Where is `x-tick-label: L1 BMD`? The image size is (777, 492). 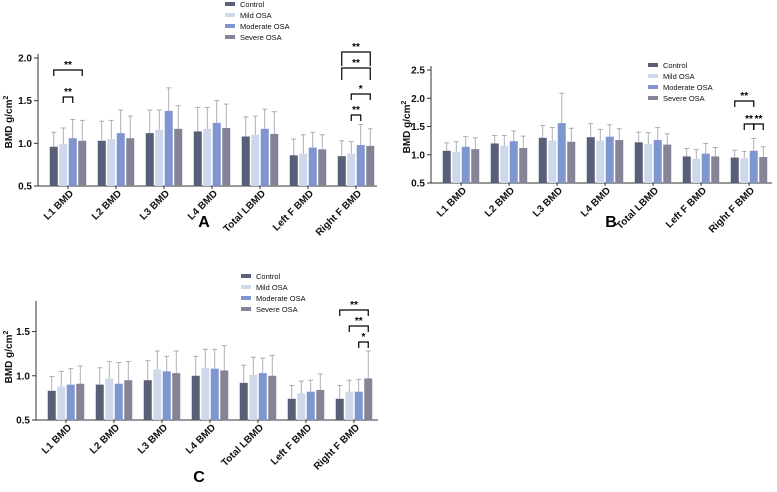
x-tick-label: L1 BMD is located at coordinates (452, 202).